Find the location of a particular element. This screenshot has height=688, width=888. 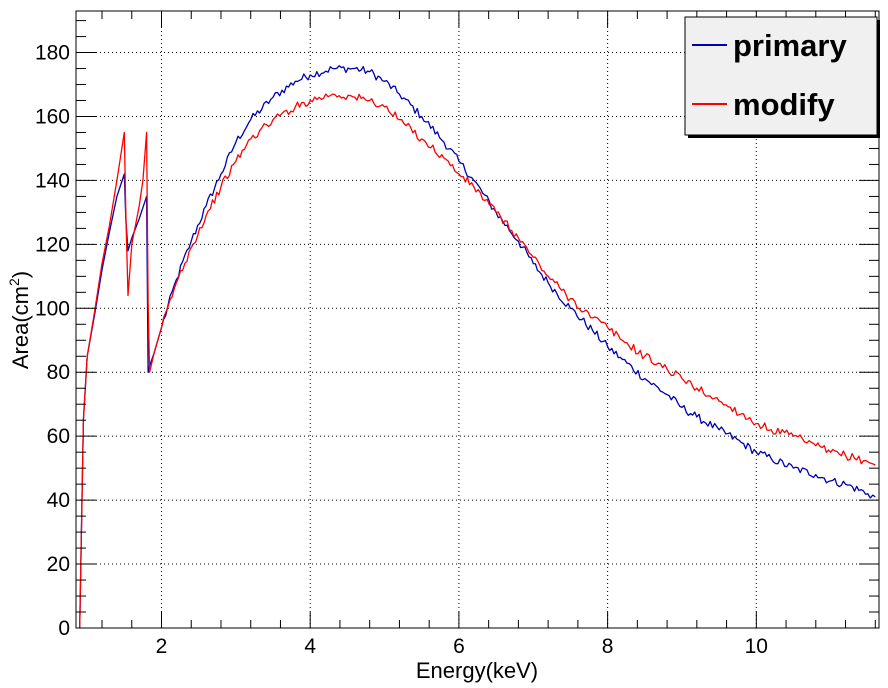

y-axis-title: Area(cm2) is located at coordinates (19, 320).